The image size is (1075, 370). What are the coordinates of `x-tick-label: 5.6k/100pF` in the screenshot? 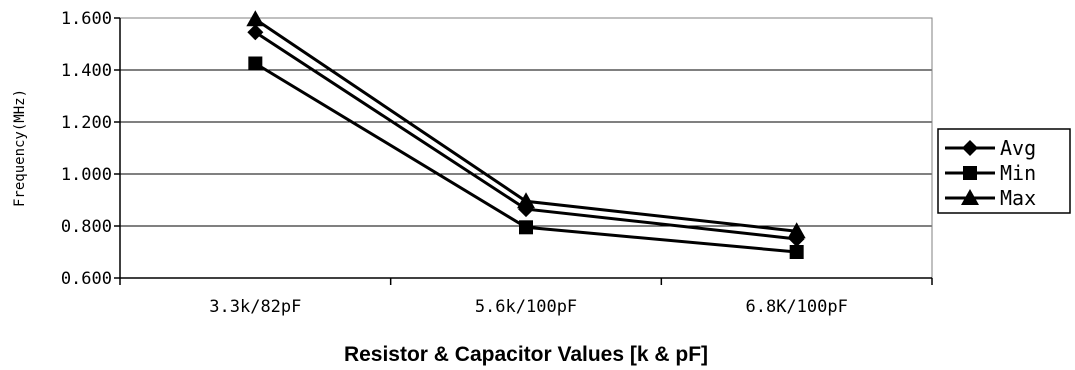 It's located at (526, 307).